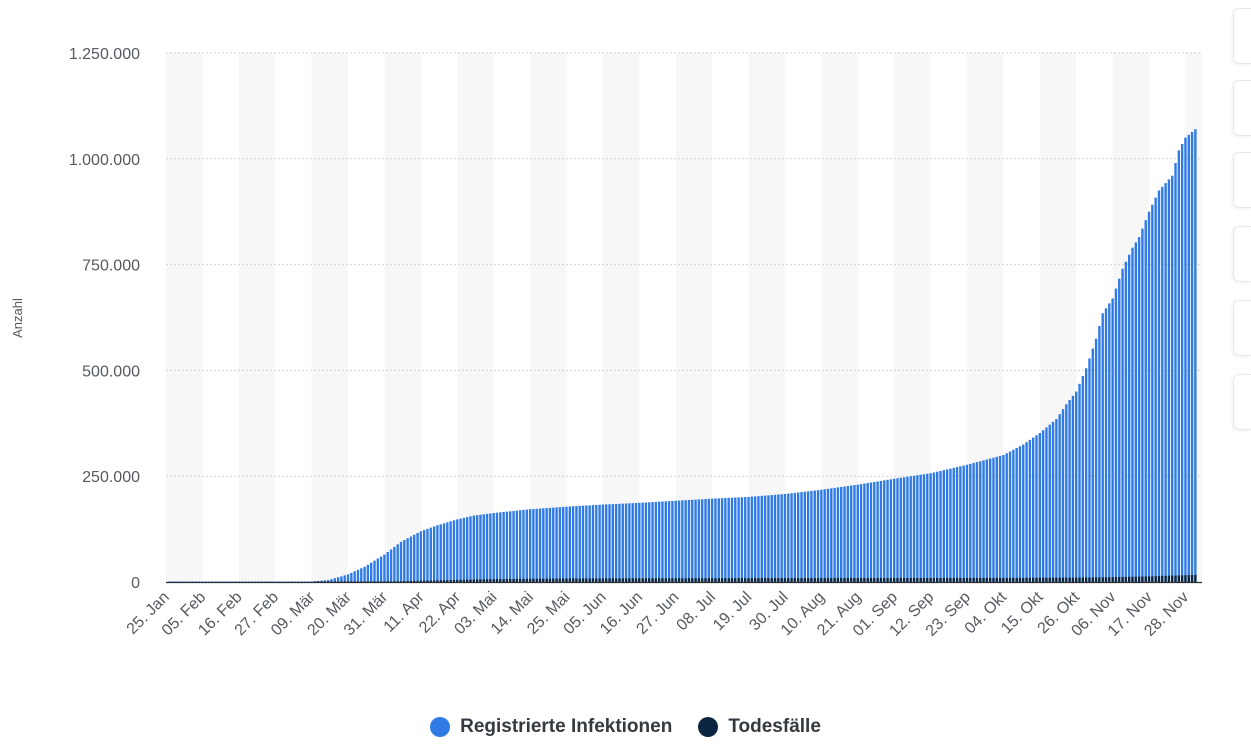  What do you see at coordinates (551, 727) in the screenshot?
I see `legend-item-infektionen: Registrierte Infektionen` at bounding box center [551, 727].